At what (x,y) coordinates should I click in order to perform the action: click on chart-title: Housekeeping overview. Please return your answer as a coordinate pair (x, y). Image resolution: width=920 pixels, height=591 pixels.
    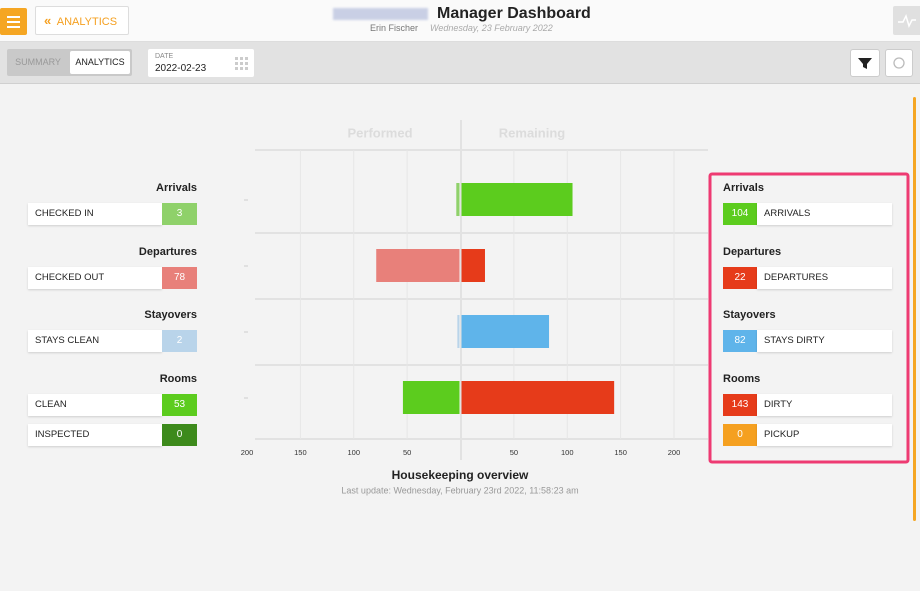
    Looking at the image, I should click on (460, 475).